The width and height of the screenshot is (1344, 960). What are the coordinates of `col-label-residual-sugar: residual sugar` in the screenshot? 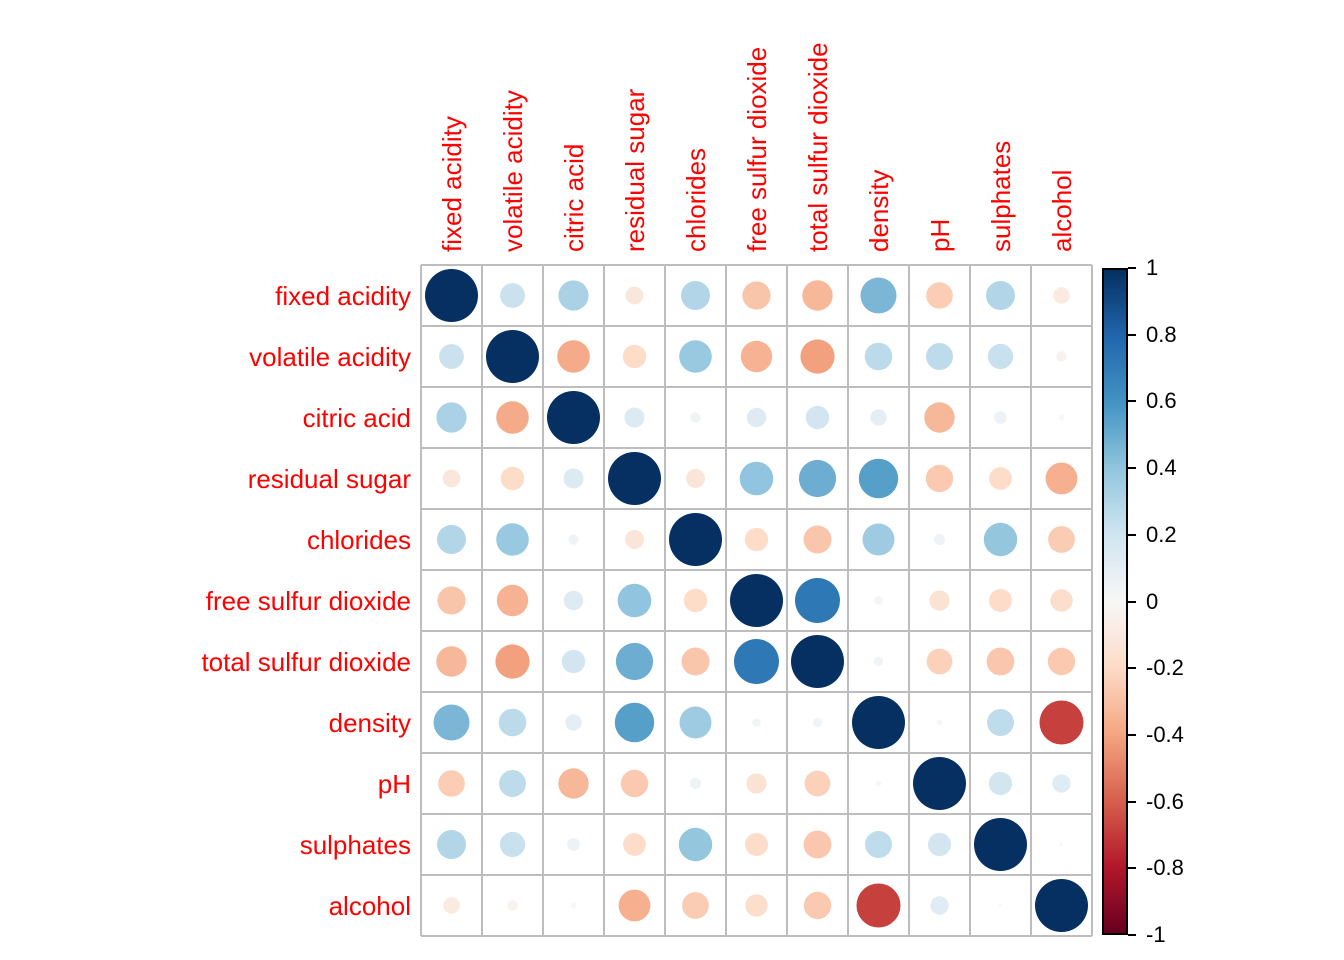 It's located at (634, 170).